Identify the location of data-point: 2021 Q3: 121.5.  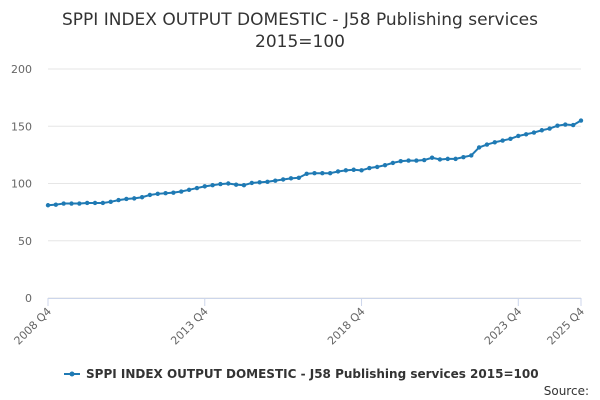
(447, 159).